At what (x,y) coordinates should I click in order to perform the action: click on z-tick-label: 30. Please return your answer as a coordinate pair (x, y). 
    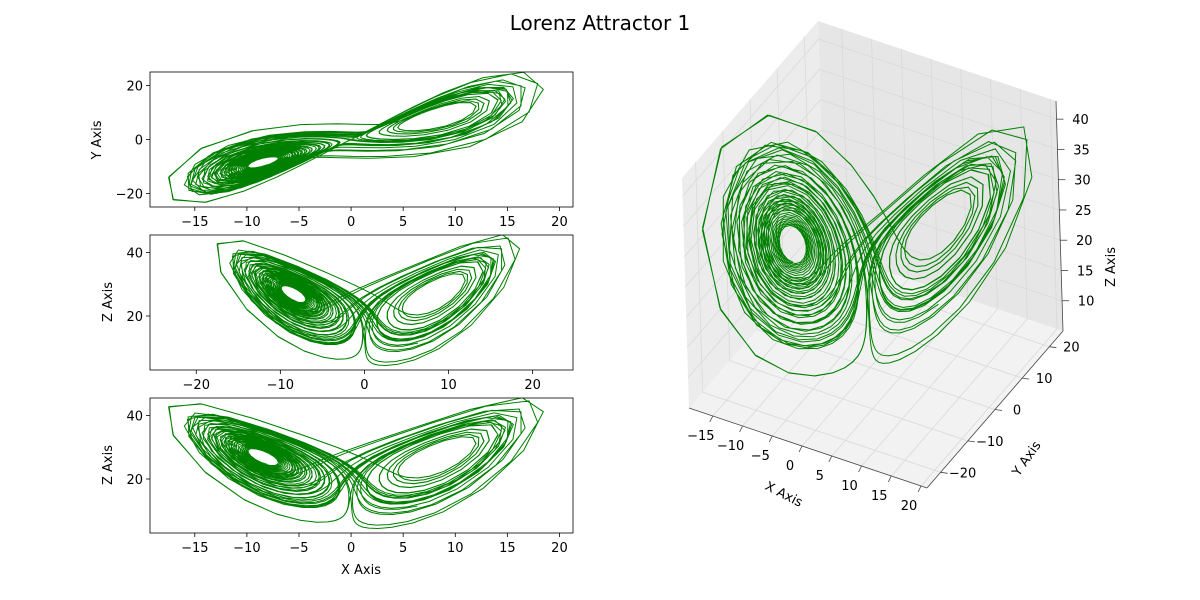
    Looking at the image, I should click on (1082, 181).